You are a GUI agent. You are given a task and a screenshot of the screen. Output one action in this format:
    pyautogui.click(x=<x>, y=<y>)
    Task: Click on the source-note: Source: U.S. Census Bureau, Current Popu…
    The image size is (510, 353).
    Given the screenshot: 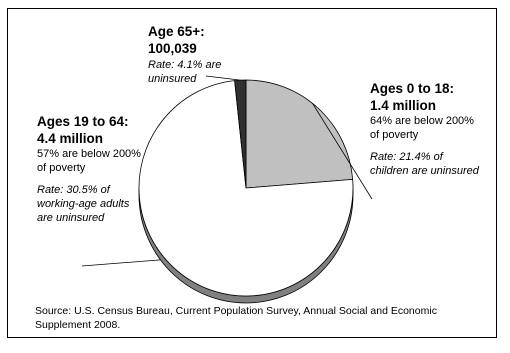 What is the action you would take?
    pyautogui.click(x=236, y=318)
    